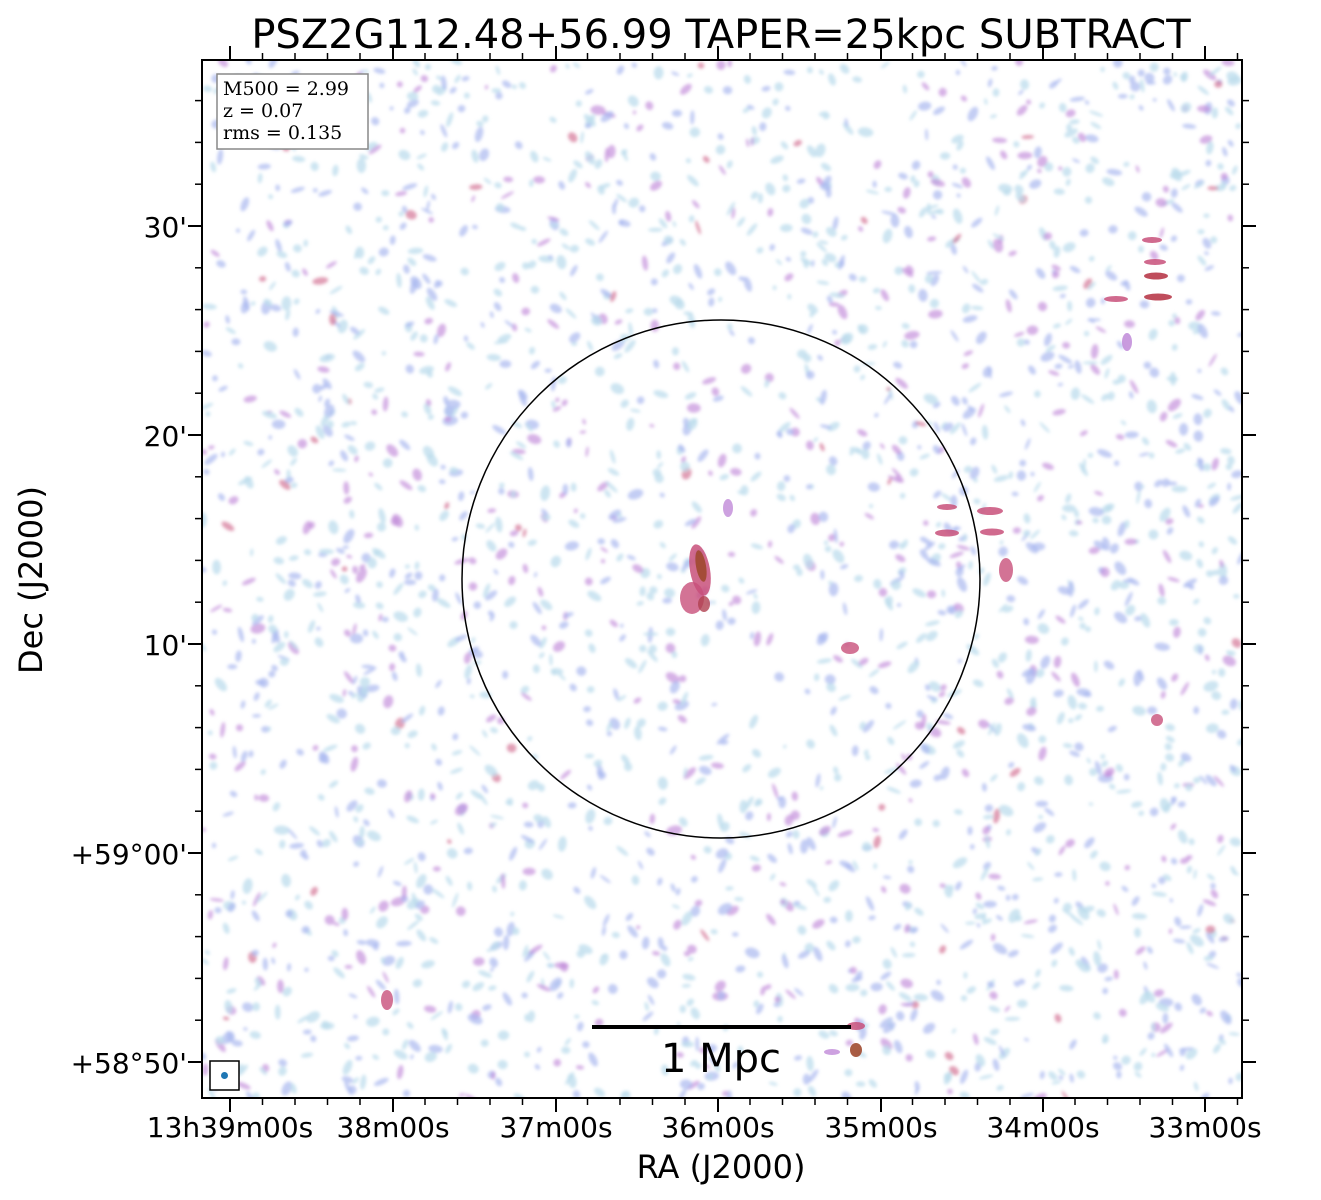 This screenshot has width=1321, height=1200. I want to click on y-tick-label: 10', so click(165, 645).